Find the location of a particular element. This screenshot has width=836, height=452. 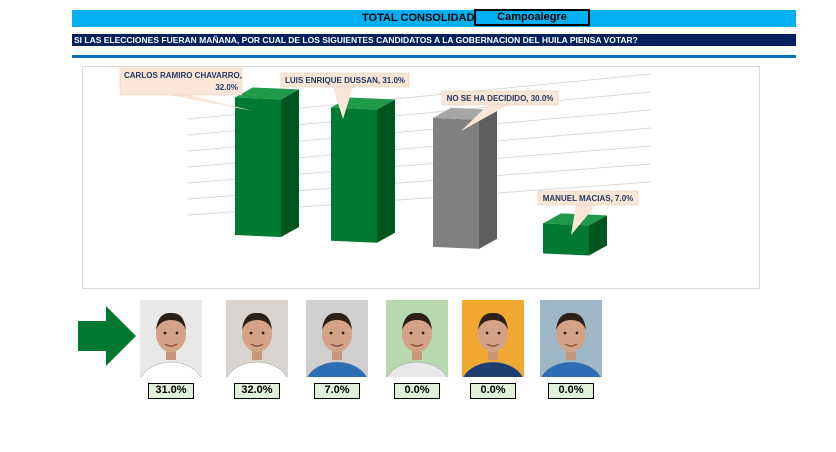

data-label: NO SE HA DECIDIDO, 30.0% is located at coordinates (500, 98).